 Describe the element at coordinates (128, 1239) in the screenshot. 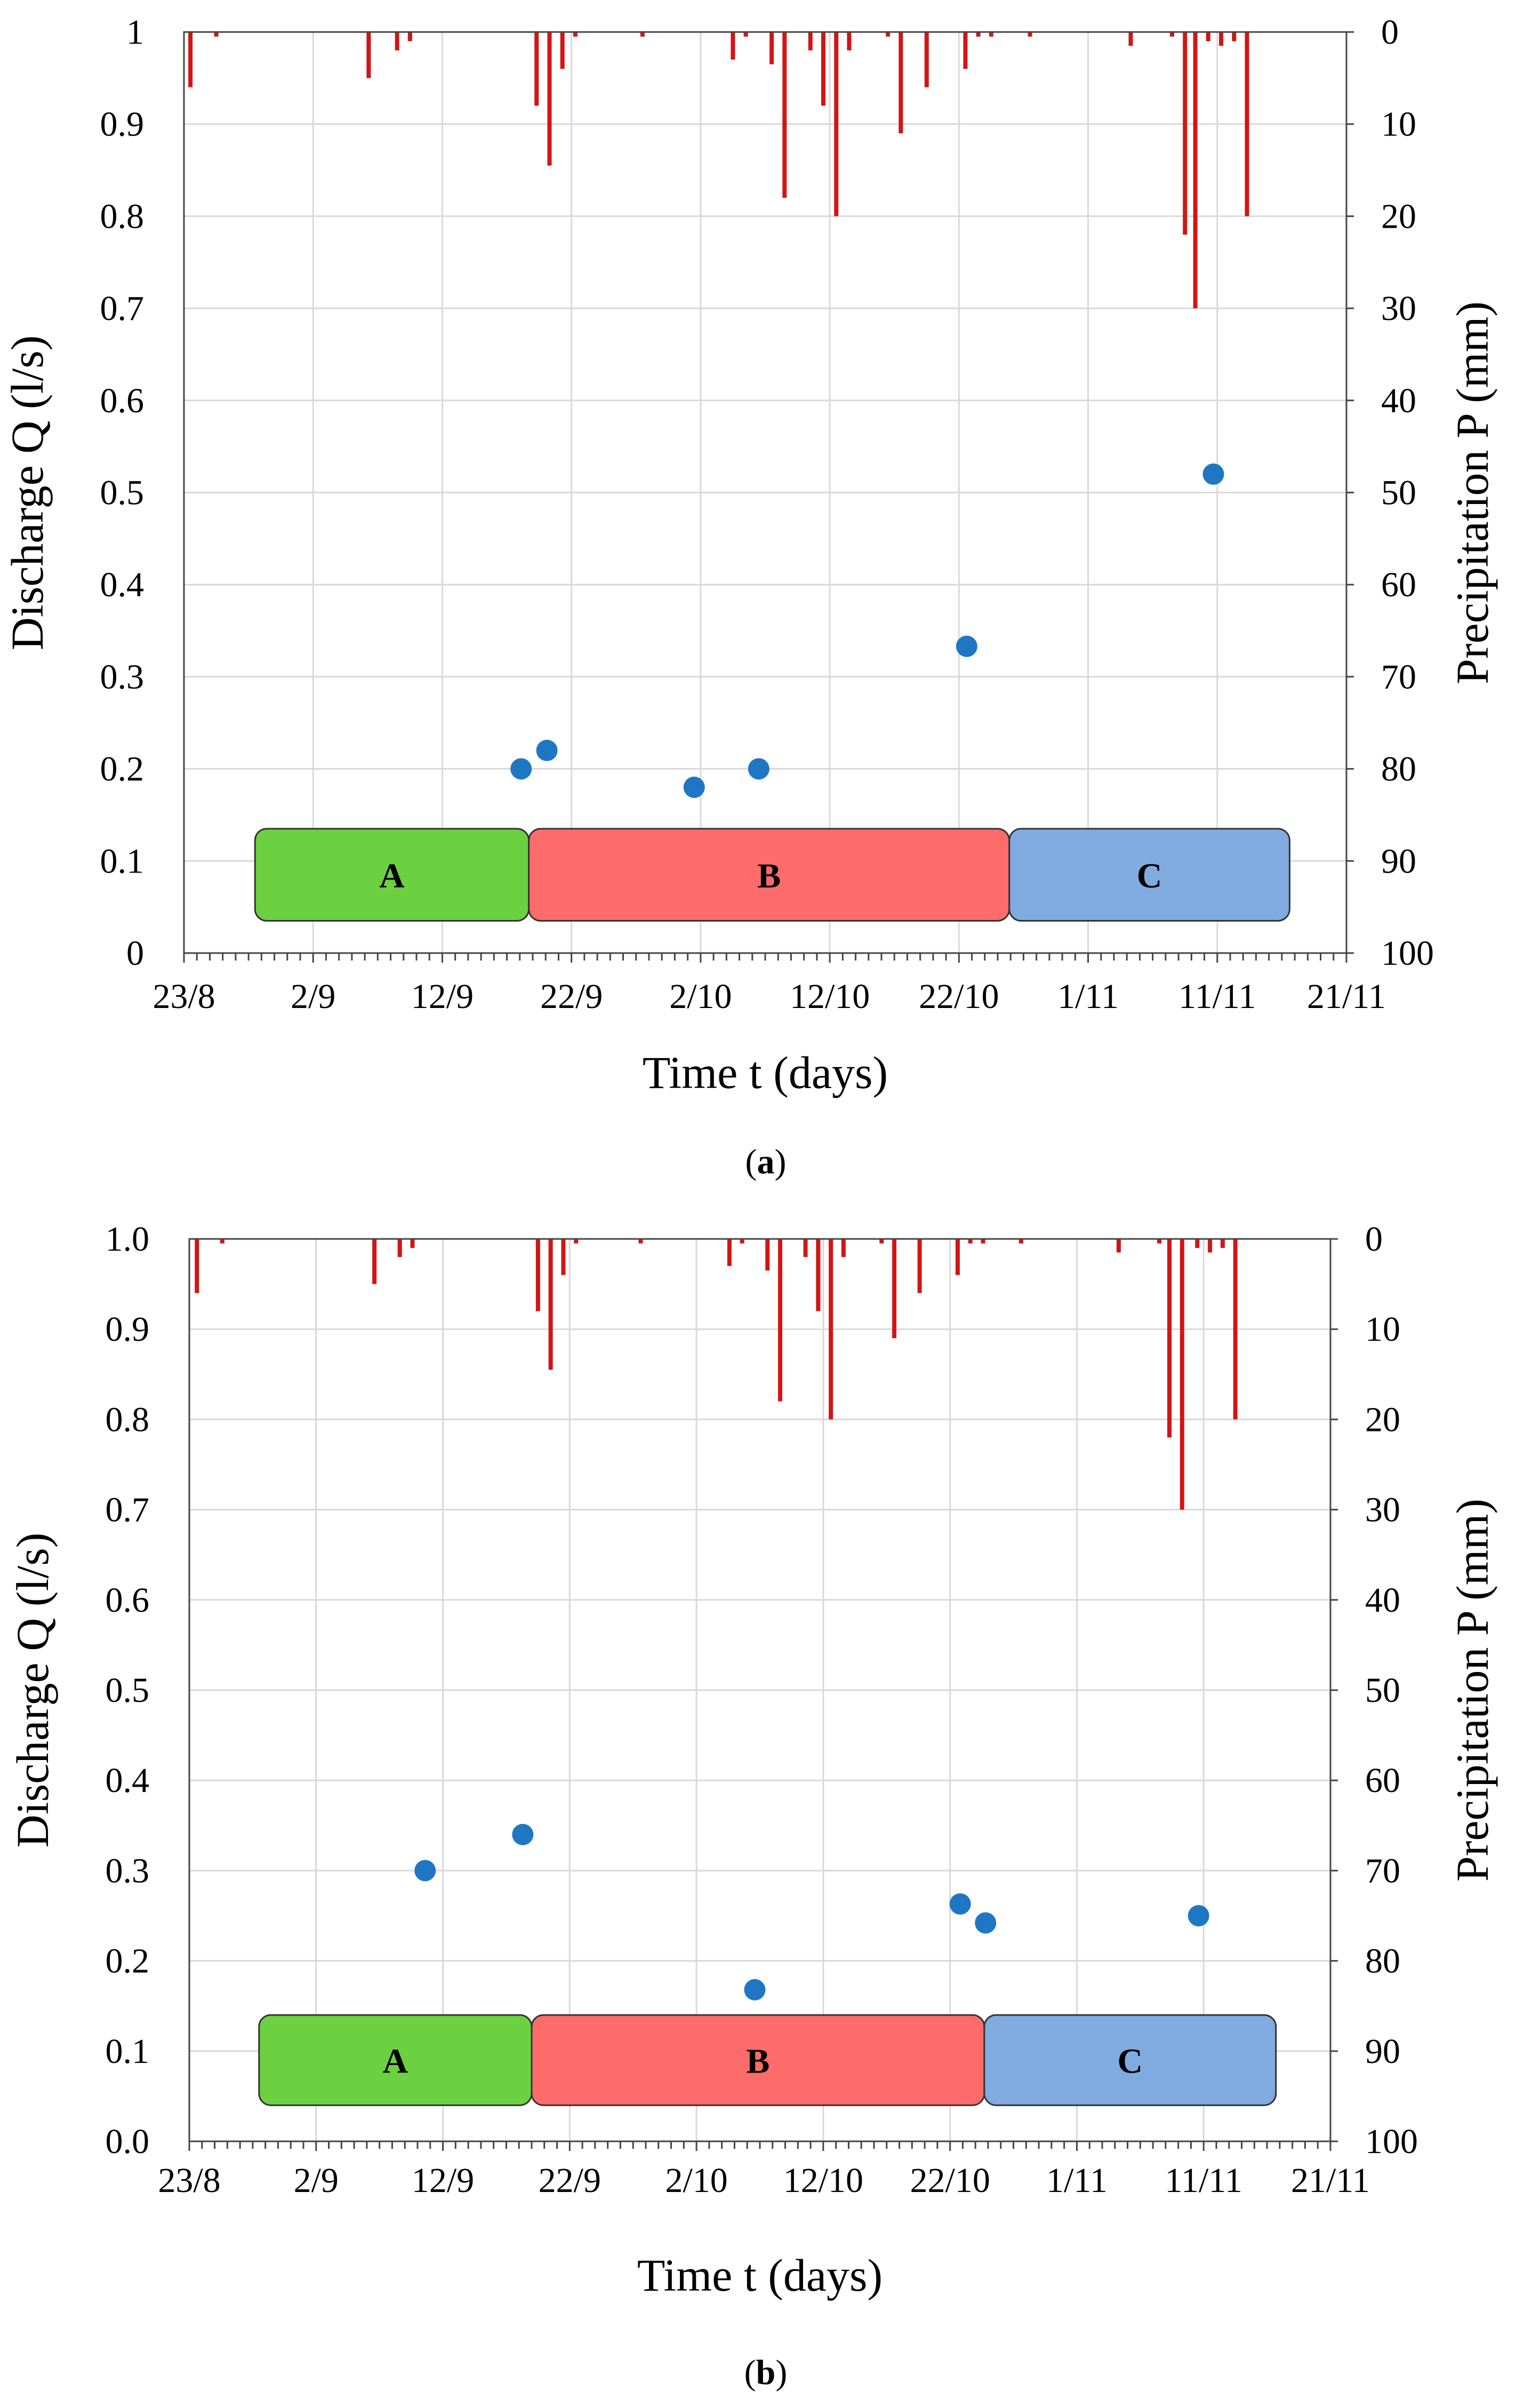

I see `left-tick-label: 1.0` at that location.